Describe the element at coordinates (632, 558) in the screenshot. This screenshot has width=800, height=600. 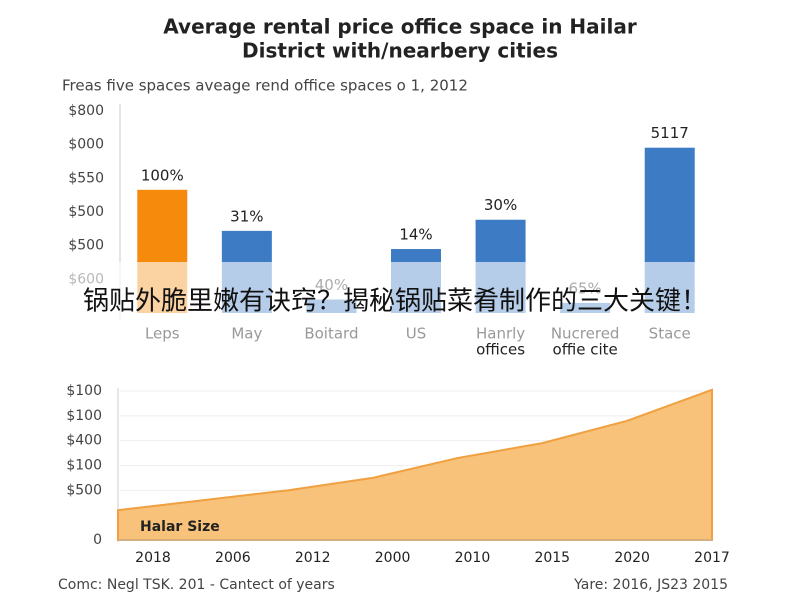
I see `x-tick-label: 2020` at that location.